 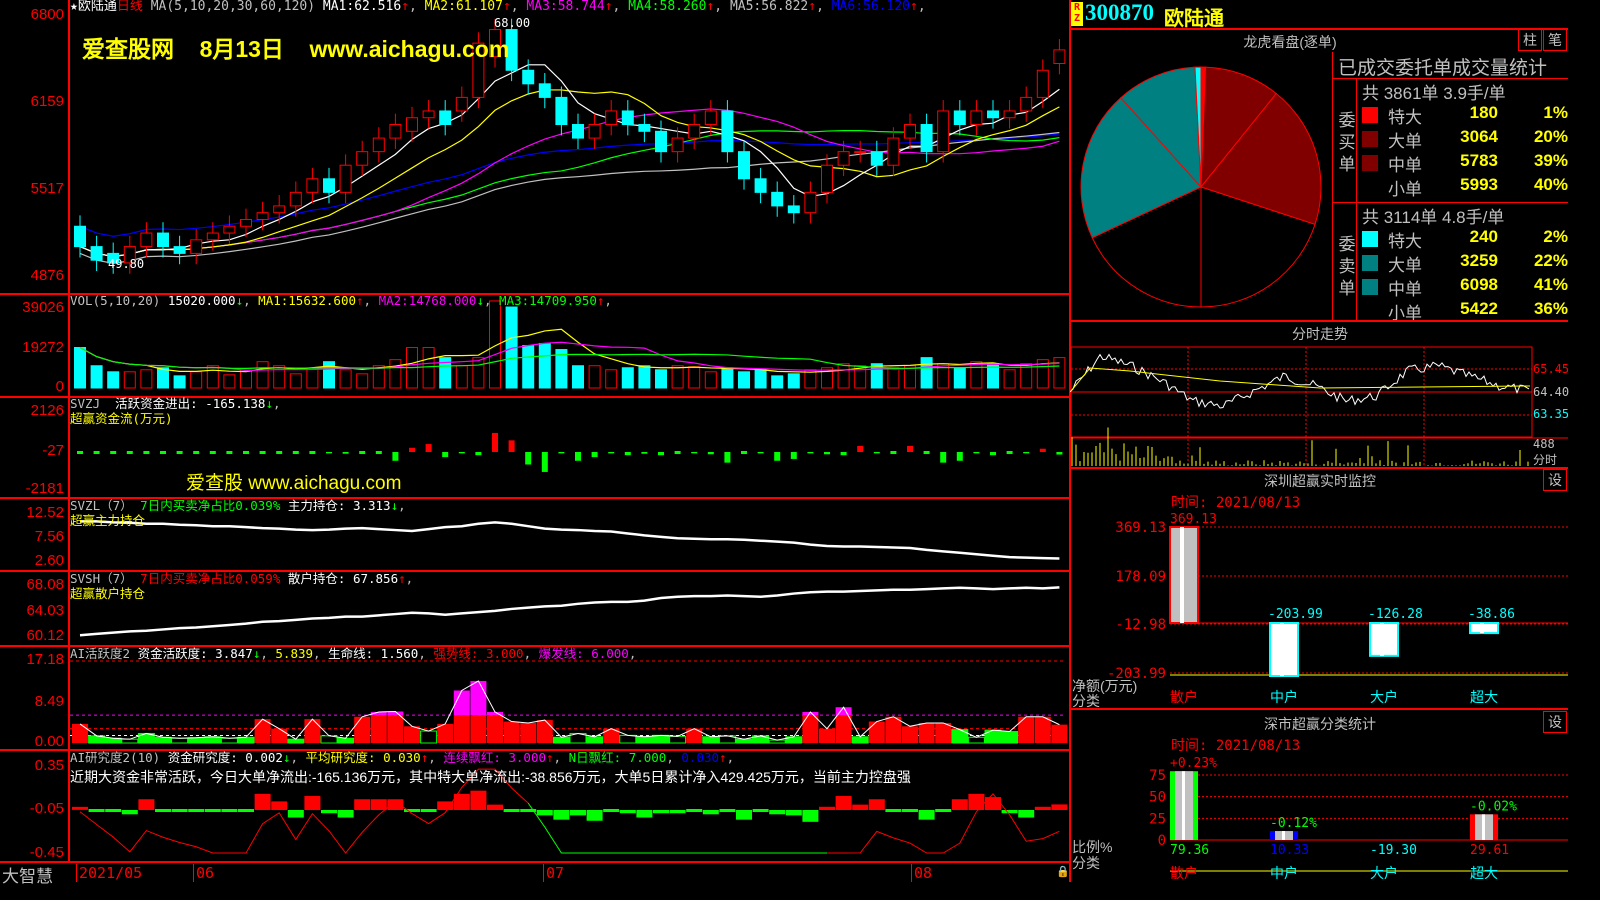 I want to click on bar-view-button: 柱, so click(x=1530, y=40).